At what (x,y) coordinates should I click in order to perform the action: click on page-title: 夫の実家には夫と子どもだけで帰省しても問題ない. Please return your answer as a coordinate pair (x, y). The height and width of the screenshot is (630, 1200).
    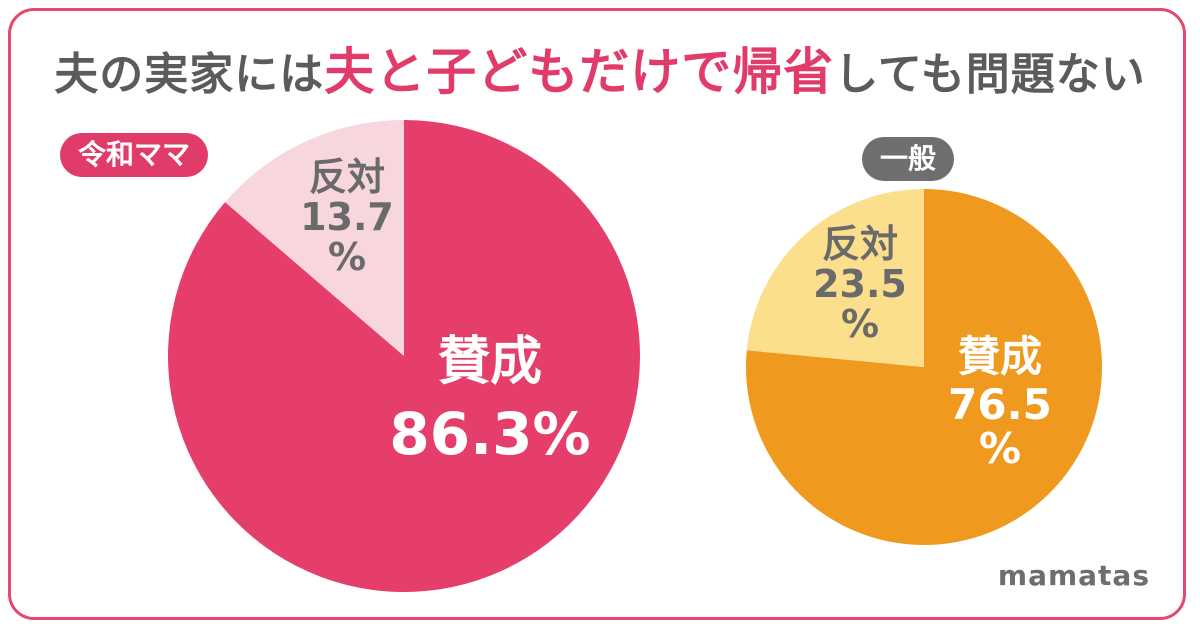
    Looking at the image, I should click on (600, 73).